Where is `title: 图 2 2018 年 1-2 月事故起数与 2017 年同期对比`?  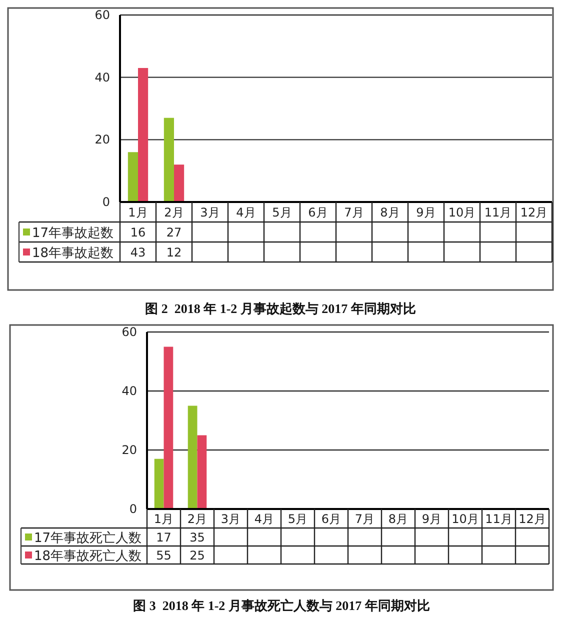
title: 图 2 2018 年 1-2 月事故起数与 2017 年同期对比 is located at coordinates (280, 308).